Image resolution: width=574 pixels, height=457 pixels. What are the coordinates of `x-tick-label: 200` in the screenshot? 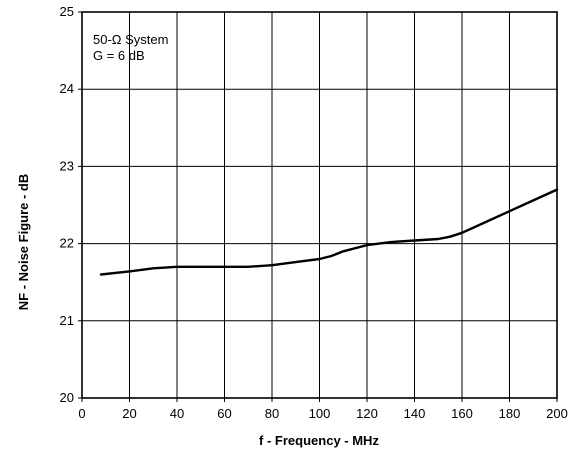 It's located at (557, 413).